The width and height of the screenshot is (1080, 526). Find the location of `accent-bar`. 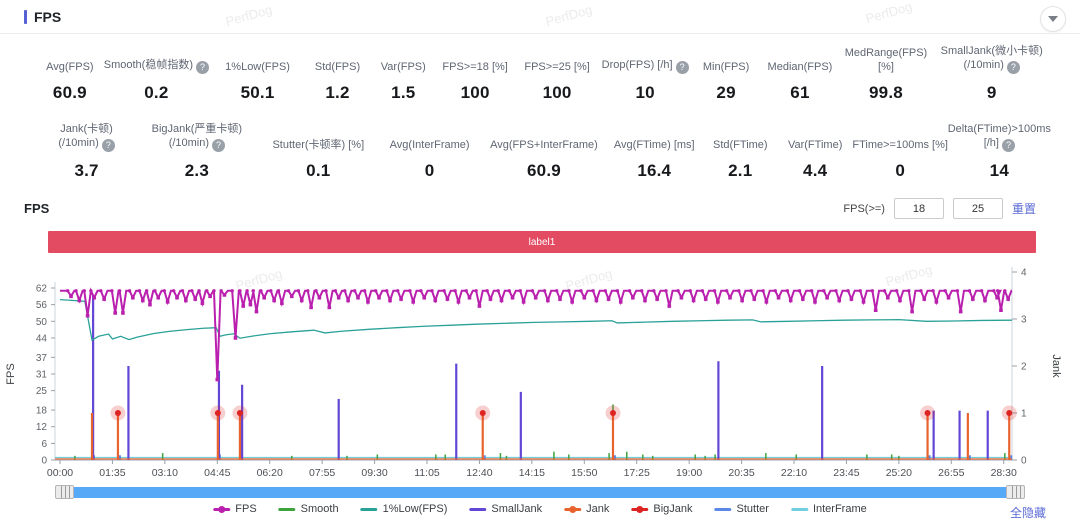

accent-bar is located at coordinates (25, 17).